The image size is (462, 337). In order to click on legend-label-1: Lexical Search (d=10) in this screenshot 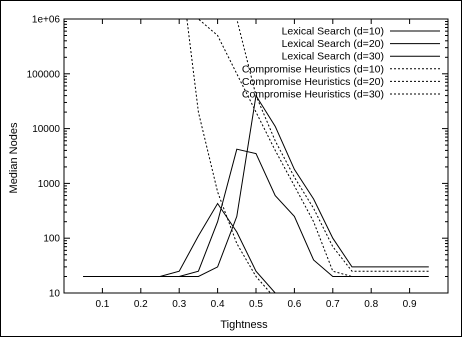, I will do `click(333, 32)`.